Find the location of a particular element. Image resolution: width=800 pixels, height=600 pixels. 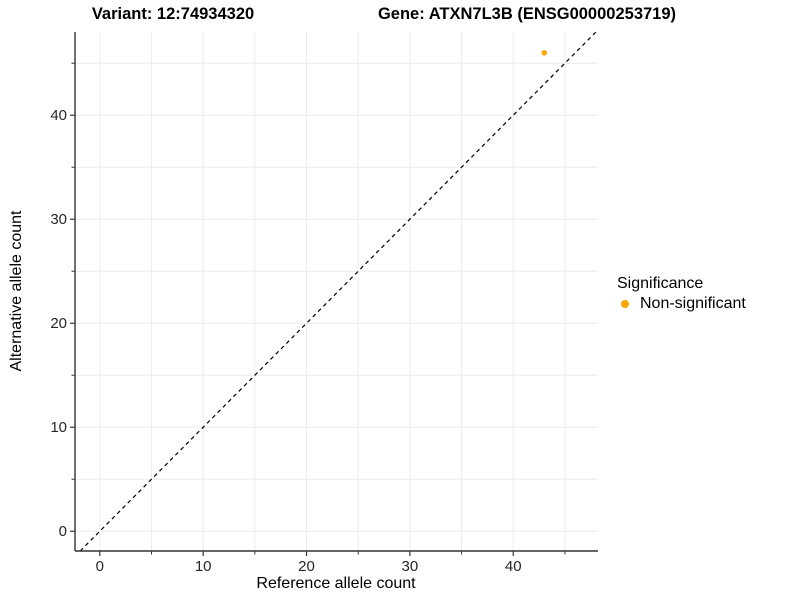

x-tick-label: 10 is located at coordinates (203, 566).